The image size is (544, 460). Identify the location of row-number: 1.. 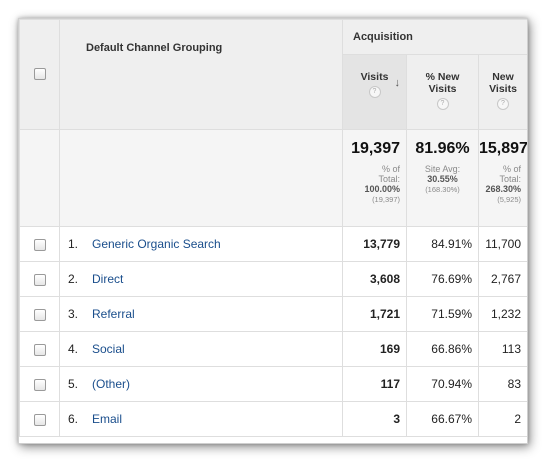
(73, 244).